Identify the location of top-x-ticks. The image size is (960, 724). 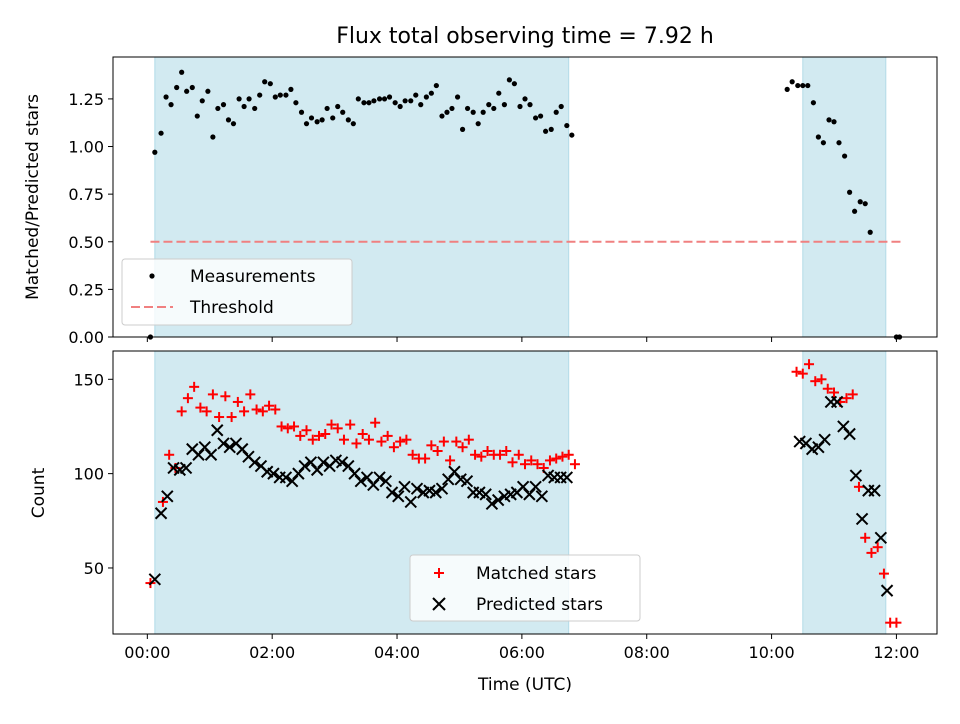
(521, 339).